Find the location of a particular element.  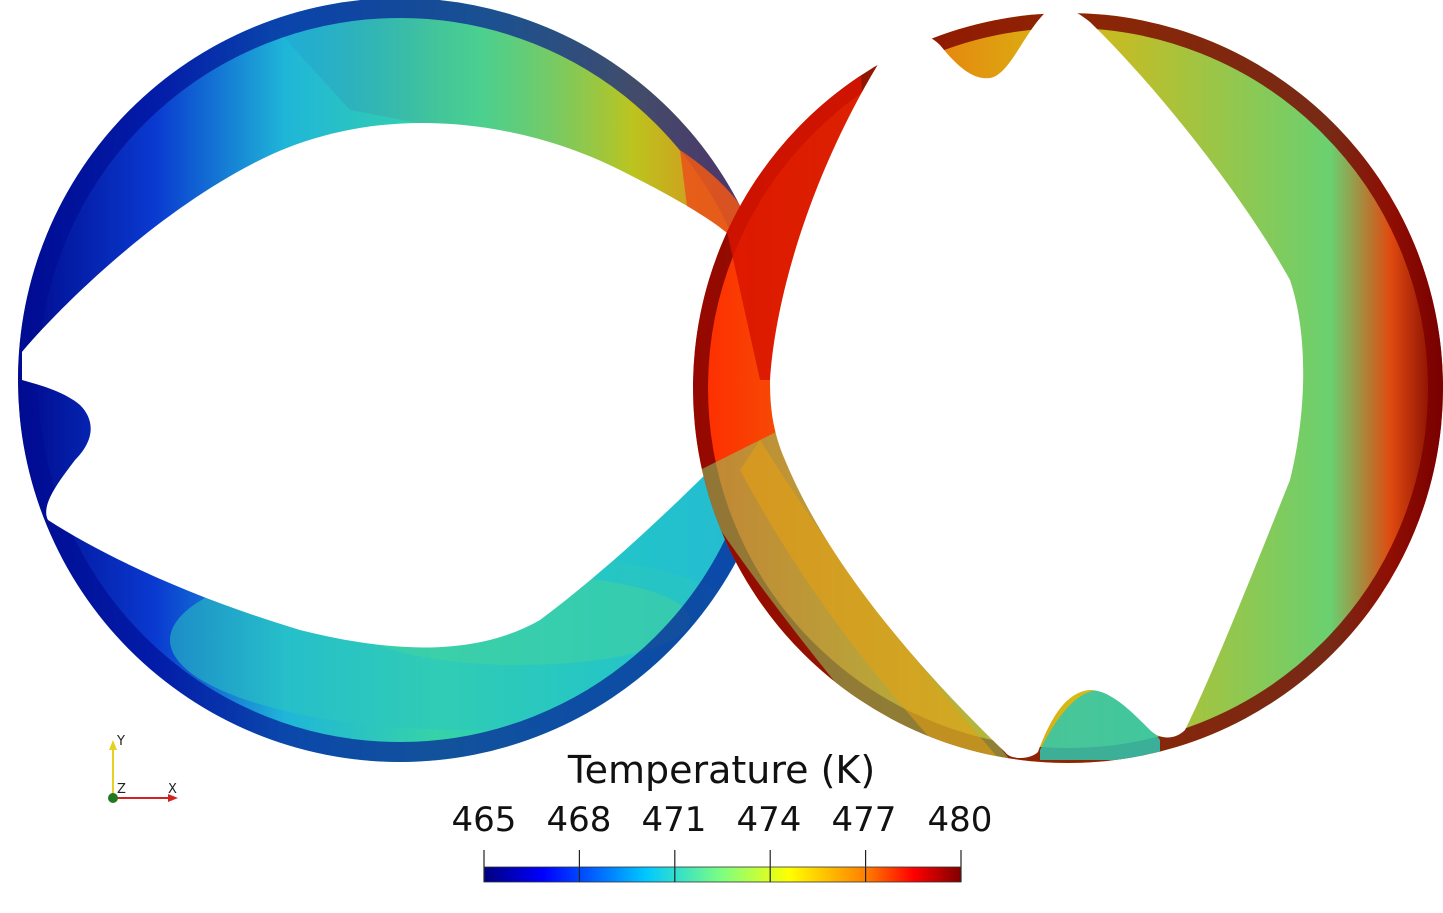

colorbar-tick-label-0: 465 is located at coordinates (484, 820).